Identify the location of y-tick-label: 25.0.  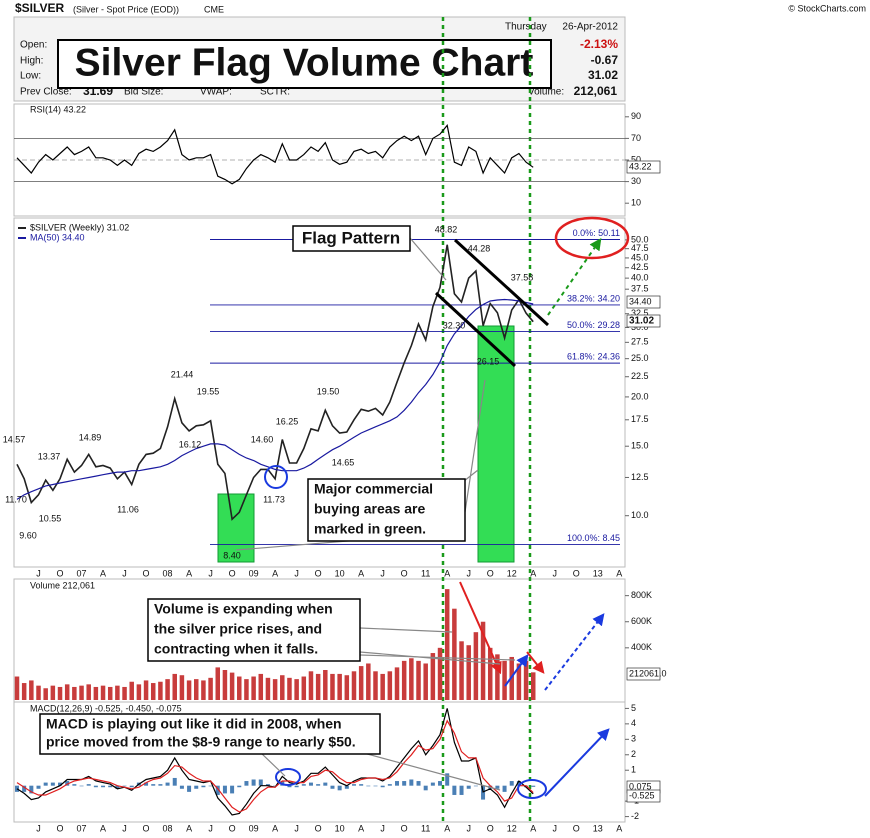
(640, 358).